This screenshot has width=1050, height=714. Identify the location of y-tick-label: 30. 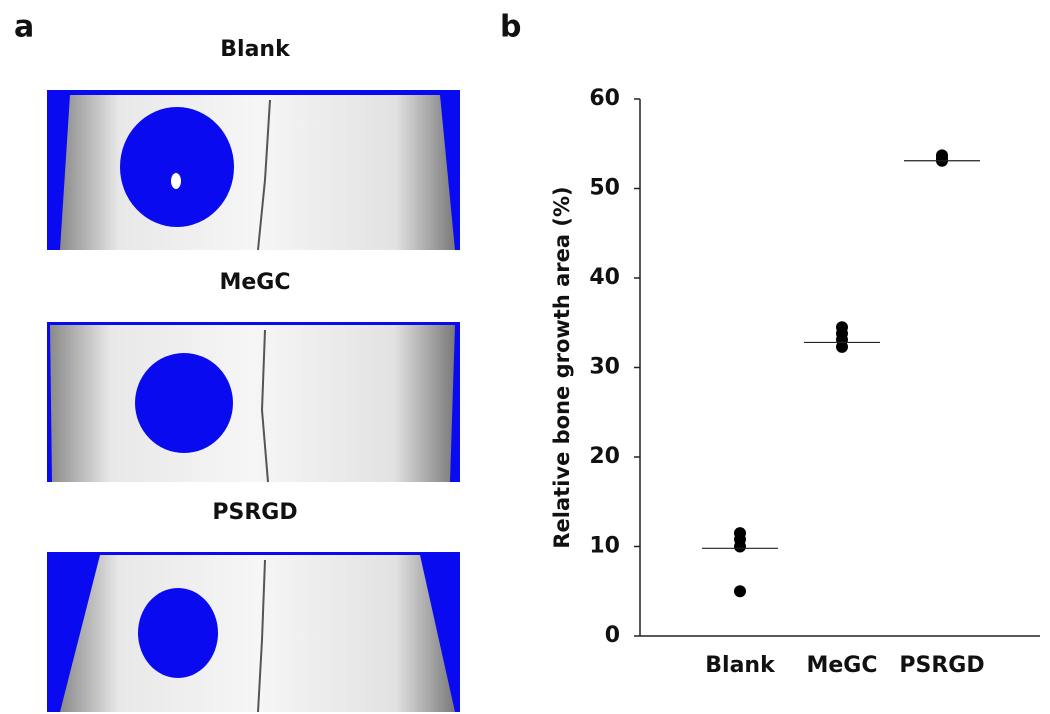
(604, 367).